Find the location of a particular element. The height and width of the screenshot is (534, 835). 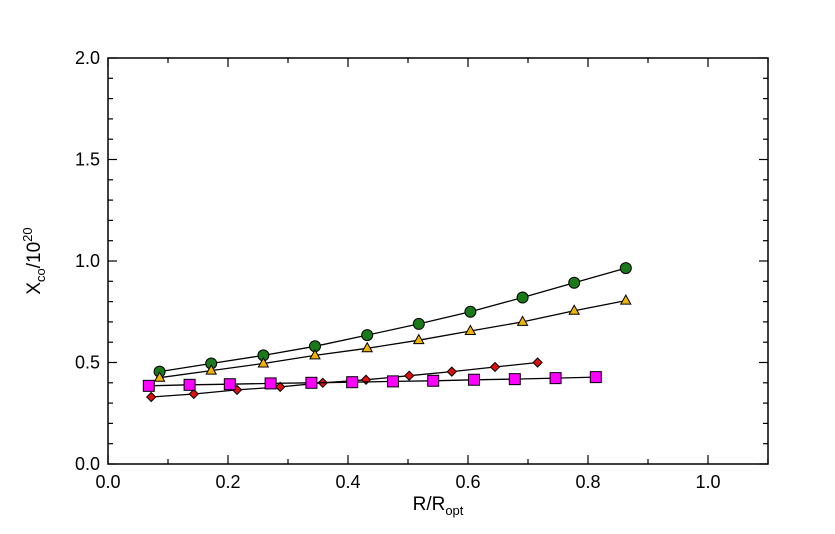

series-circle is located at coordinates (392, 320).